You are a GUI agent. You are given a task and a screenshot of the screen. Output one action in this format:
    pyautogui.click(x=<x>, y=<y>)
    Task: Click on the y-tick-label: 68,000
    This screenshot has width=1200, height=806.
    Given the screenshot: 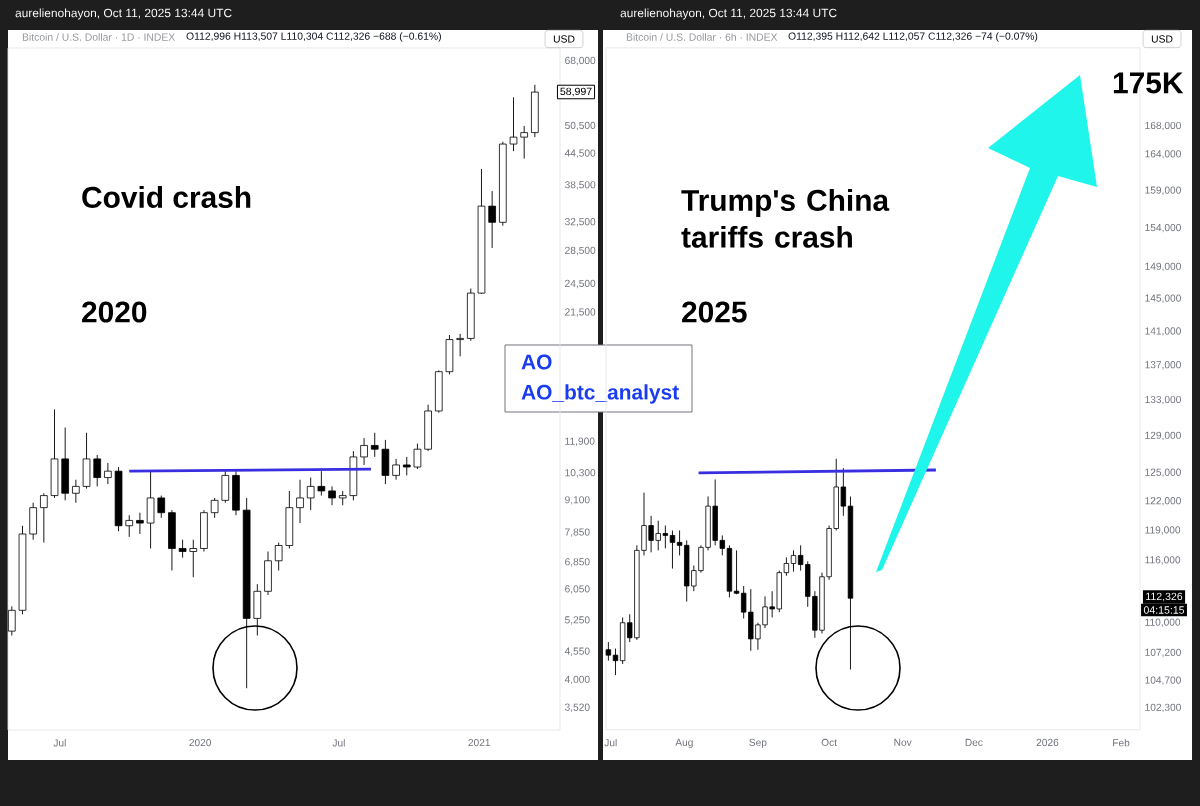 What is the action you would take?
    pyautogui.click(x=580, y=61)
    